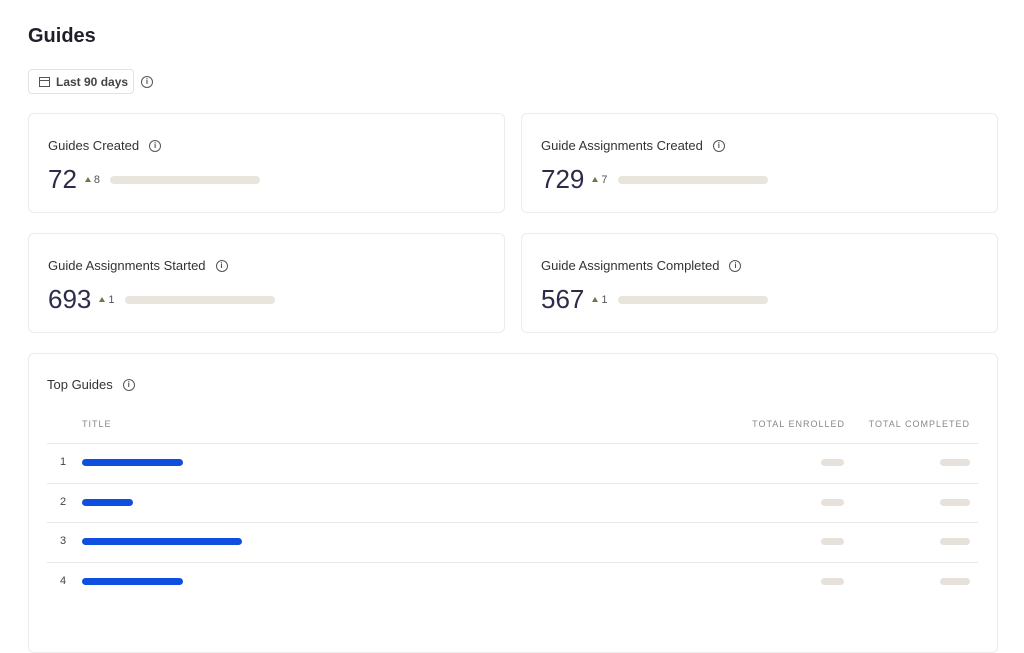  I want to click on table-title: Top Guides, so click(80, 384).